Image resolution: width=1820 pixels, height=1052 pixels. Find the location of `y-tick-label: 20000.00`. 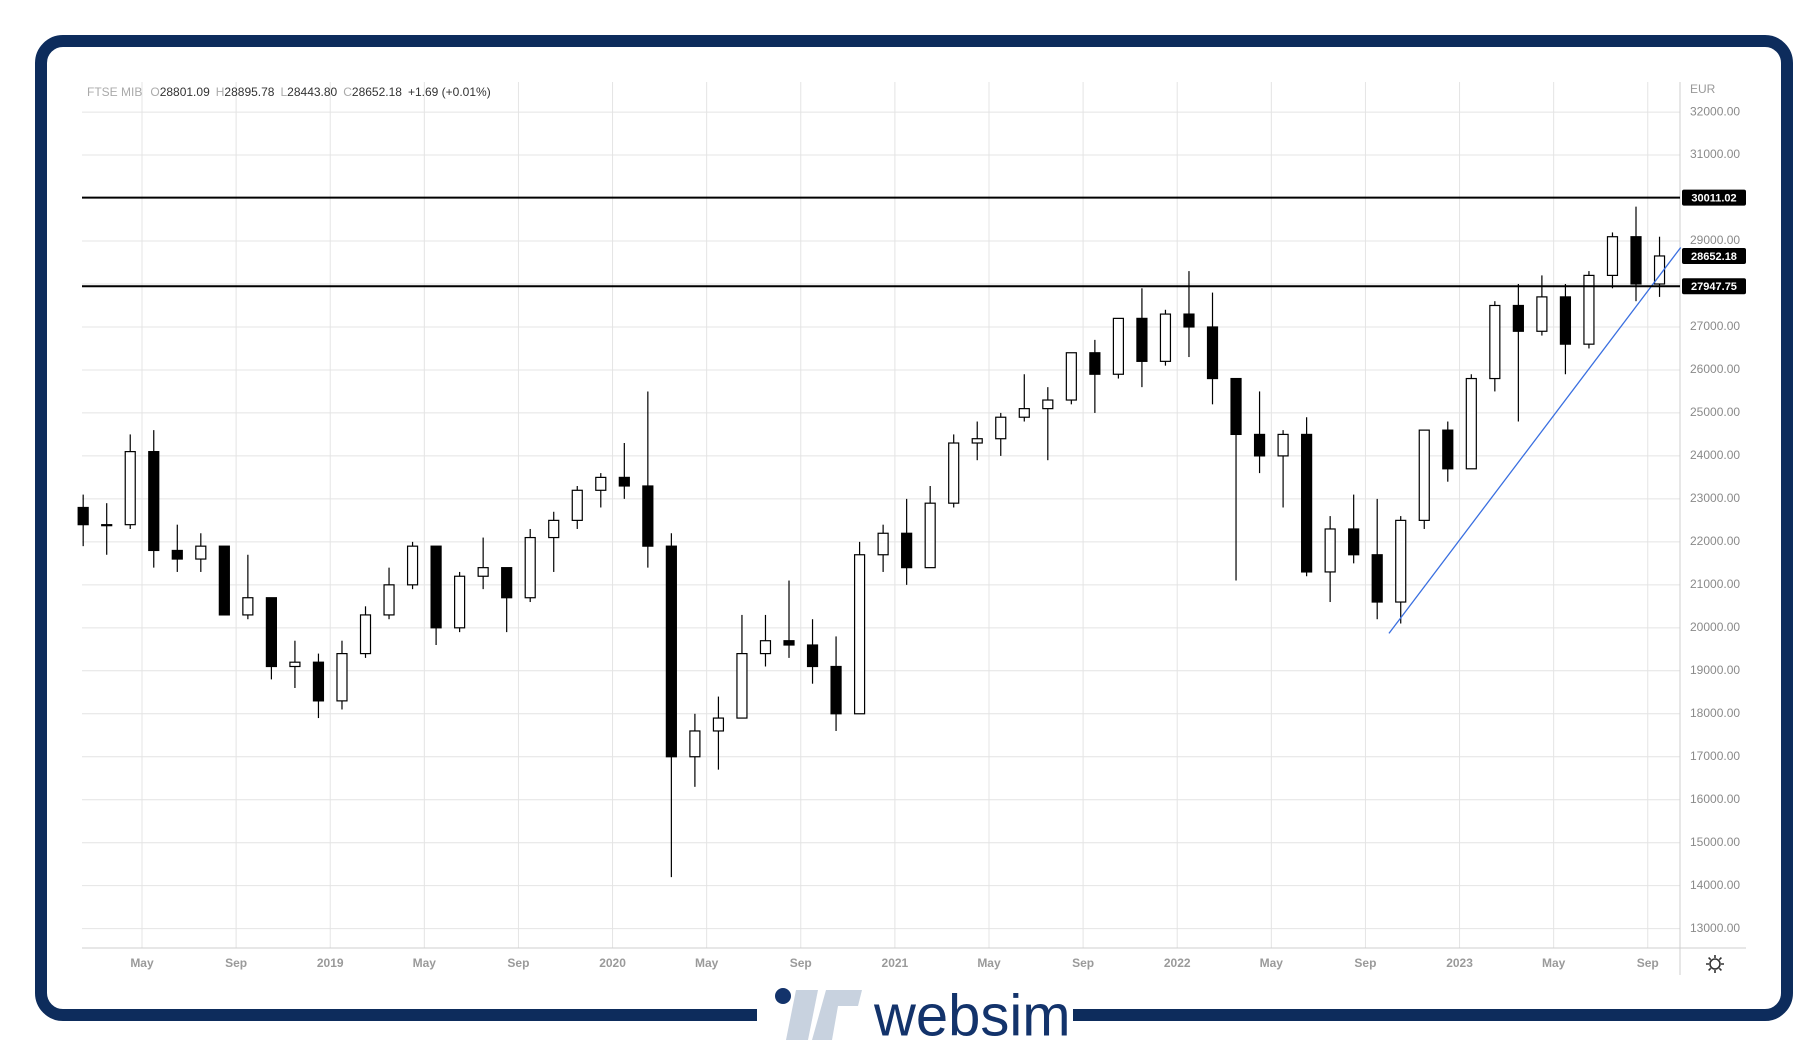

y-tick-label: 20000.00 is located at coordinates (1715, 627).